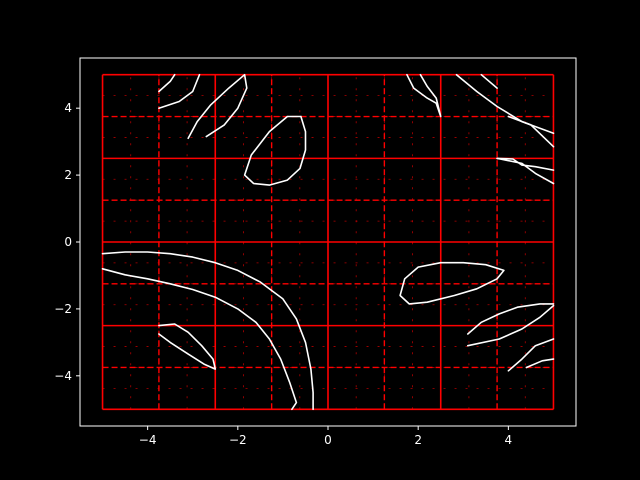 The width and height of the screenshot is (640, 480). I want to click on y-tick-label: 0, so click(68, 242).